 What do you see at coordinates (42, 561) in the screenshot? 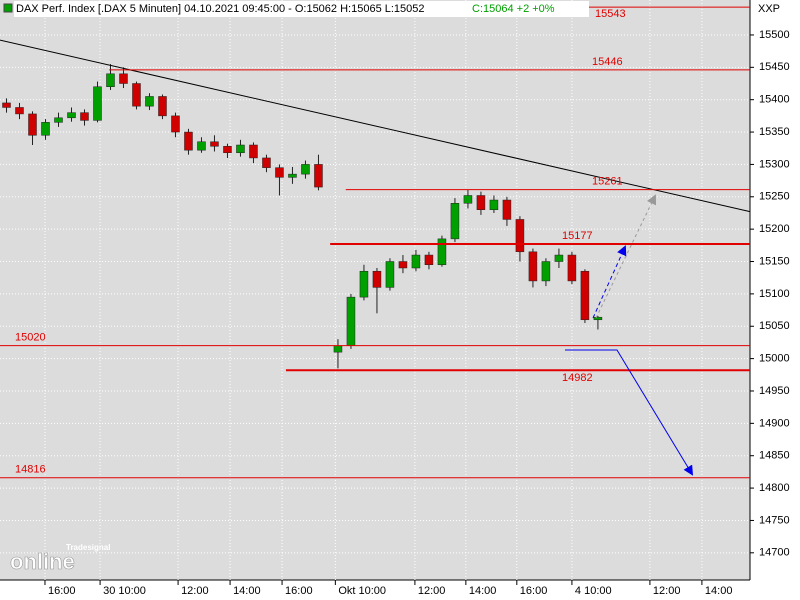
I see `watermark-text: online` at bounding box center [42, 561].